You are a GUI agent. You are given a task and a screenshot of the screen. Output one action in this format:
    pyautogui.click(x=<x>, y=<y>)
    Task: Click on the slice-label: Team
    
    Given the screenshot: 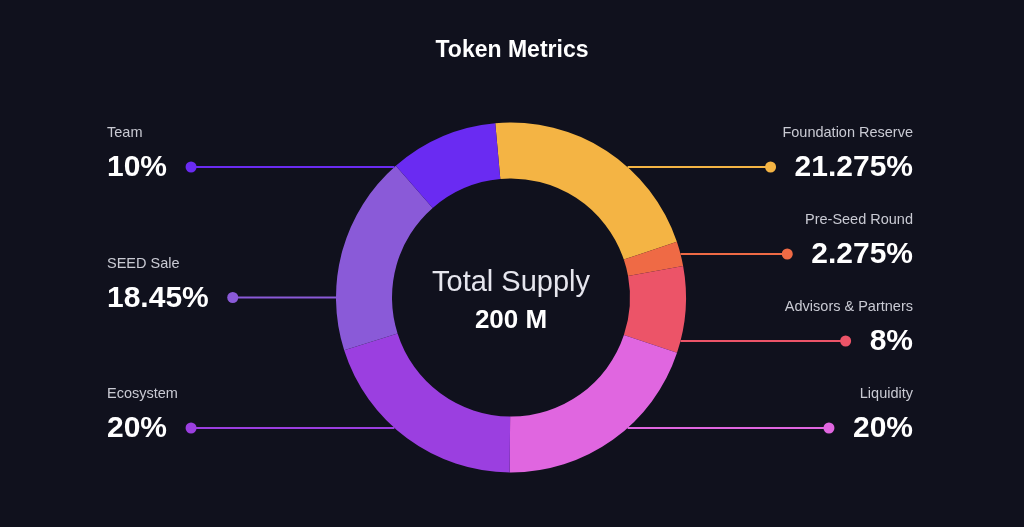 What is the action you would take?
    pyautogui.click(x=125, y=132)
    